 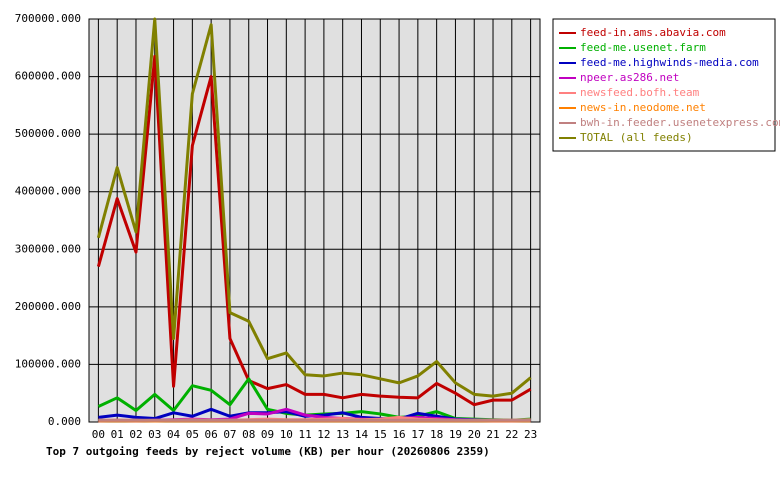 I want to click on x-tick-label: 09, so click(x=267, y=434).